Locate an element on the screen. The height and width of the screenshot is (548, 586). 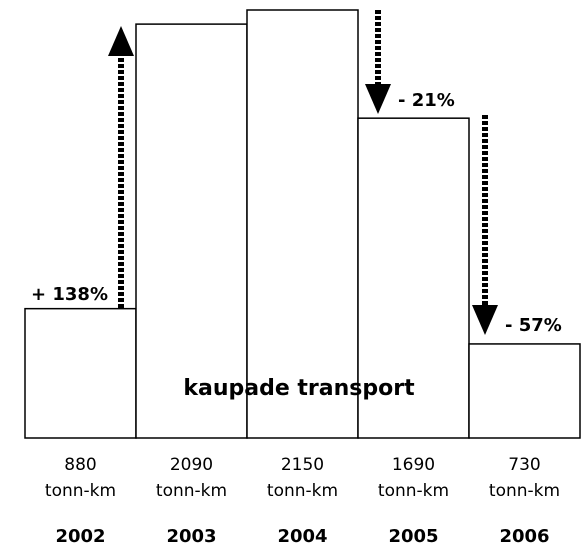
annotation: - 57% is located at coordinates (533, 325).